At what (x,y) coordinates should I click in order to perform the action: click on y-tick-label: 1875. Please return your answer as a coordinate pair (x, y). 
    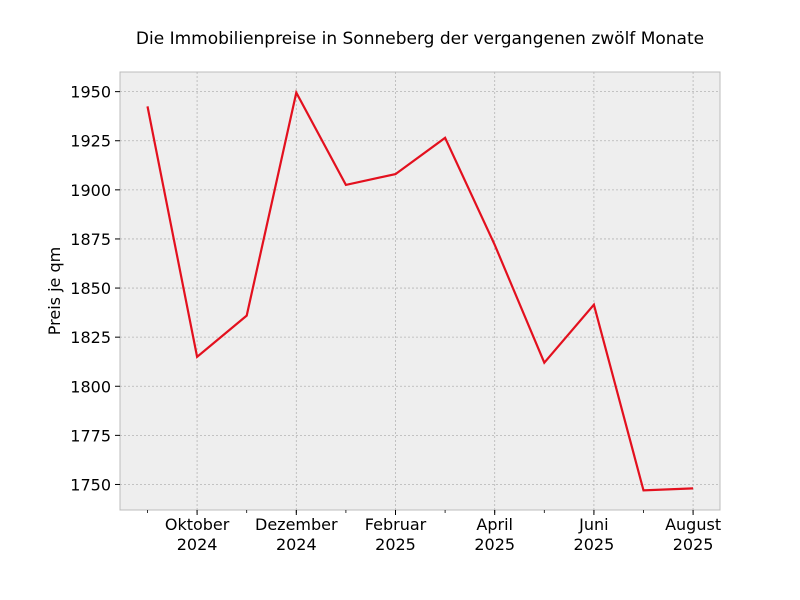
    Looking at the image, I should click on (90, 239).